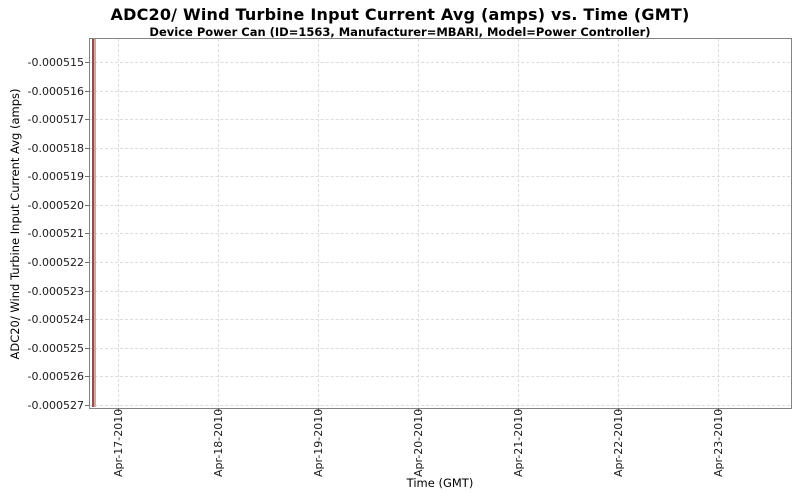  I want to click on y-tick-label: -0.000519, so click(55, 176).